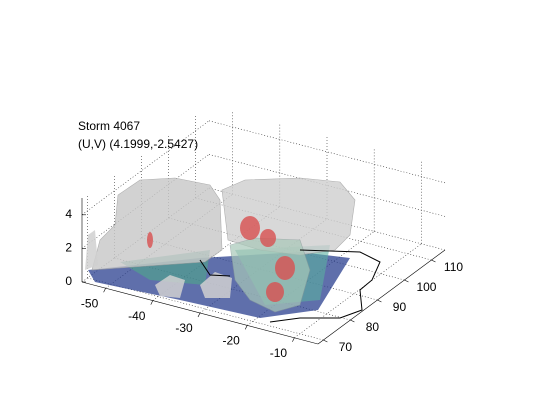 Image resolution: width=533 pixels, height=400 pixels. I want to click on x-tick-label: -30, so click(184, 328).